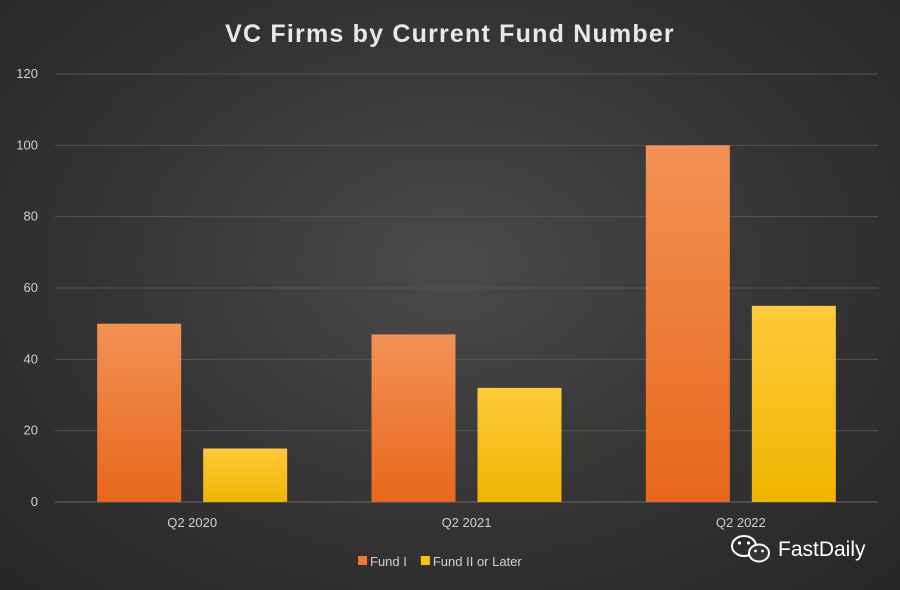  I want to click on y-tick-label: 0, so click(34, 501).